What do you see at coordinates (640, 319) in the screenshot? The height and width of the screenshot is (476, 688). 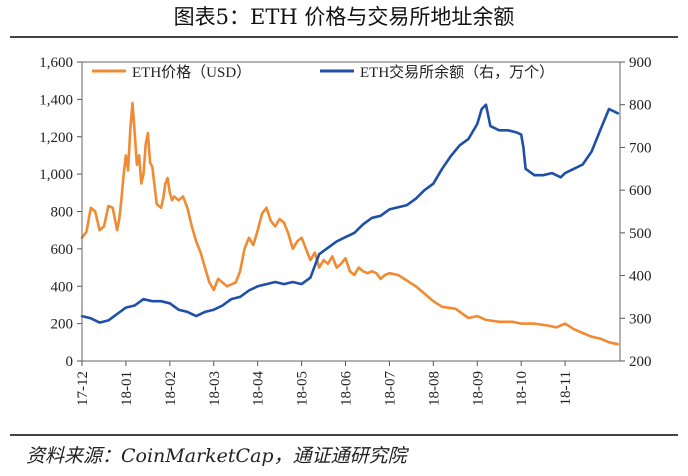 I see `y-right-tick-label: 300` at bounding box center [640, 319].